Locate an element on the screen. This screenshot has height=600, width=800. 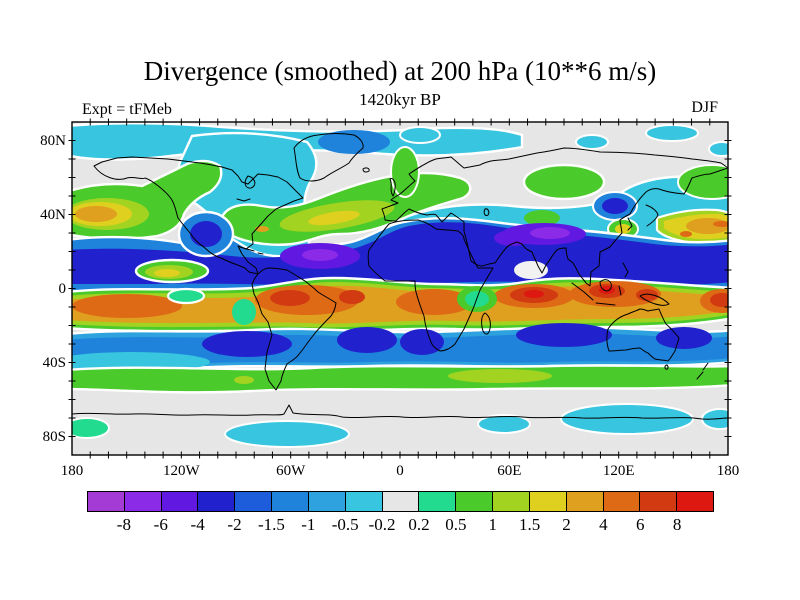
lat-axis-label: 80S is located at coordinates (54, 436).